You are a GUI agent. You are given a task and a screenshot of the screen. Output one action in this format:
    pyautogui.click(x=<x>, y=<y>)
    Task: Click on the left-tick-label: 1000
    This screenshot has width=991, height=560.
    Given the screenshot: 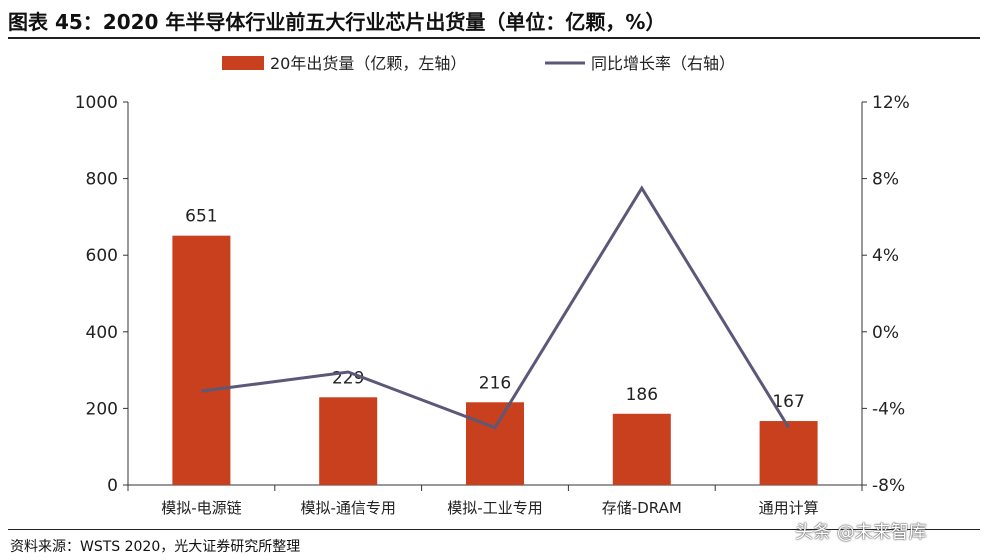 What is the action you would take?
    pyautogui.click(x=96, y=103)
    